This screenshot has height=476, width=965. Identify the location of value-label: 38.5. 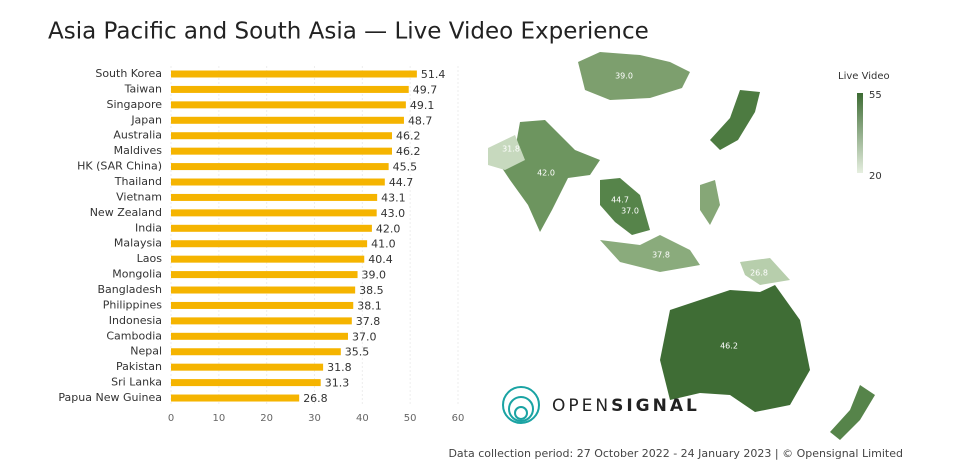
(371, 290).